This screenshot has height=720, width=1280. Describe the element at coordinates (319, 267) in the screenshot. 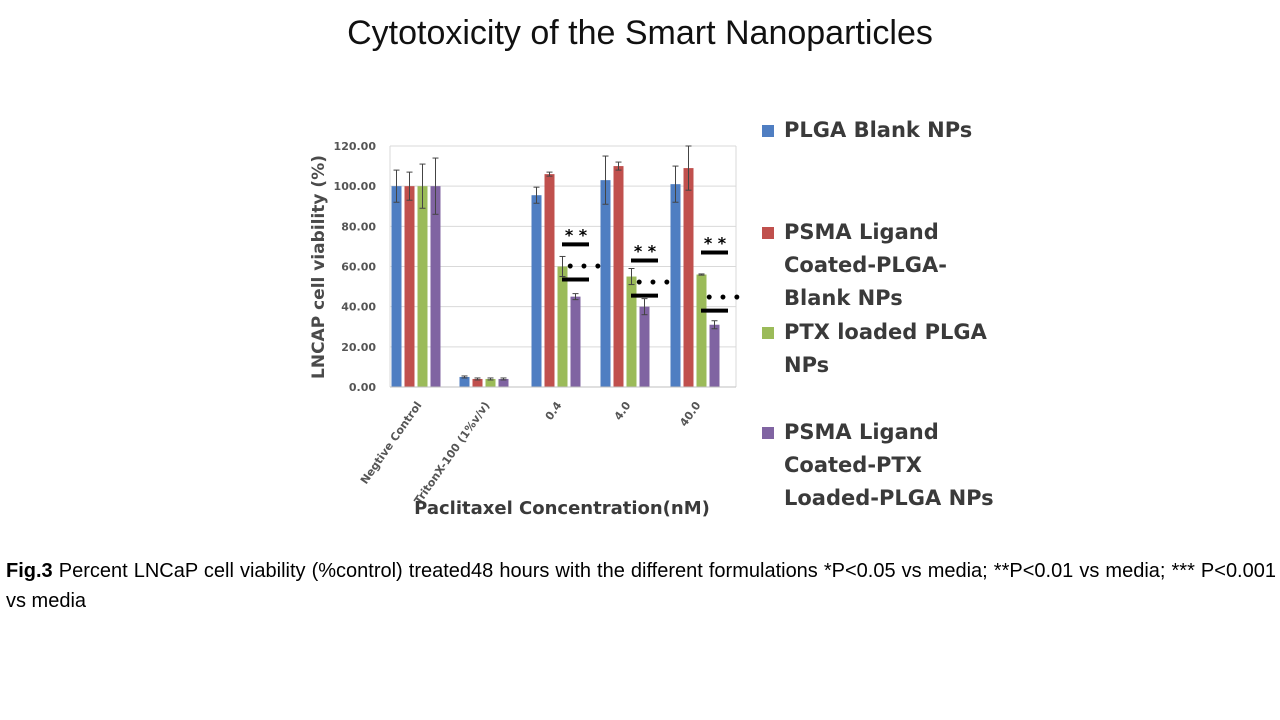

I see `y-axis-label: LNCAP cell viability (%)` at that location.